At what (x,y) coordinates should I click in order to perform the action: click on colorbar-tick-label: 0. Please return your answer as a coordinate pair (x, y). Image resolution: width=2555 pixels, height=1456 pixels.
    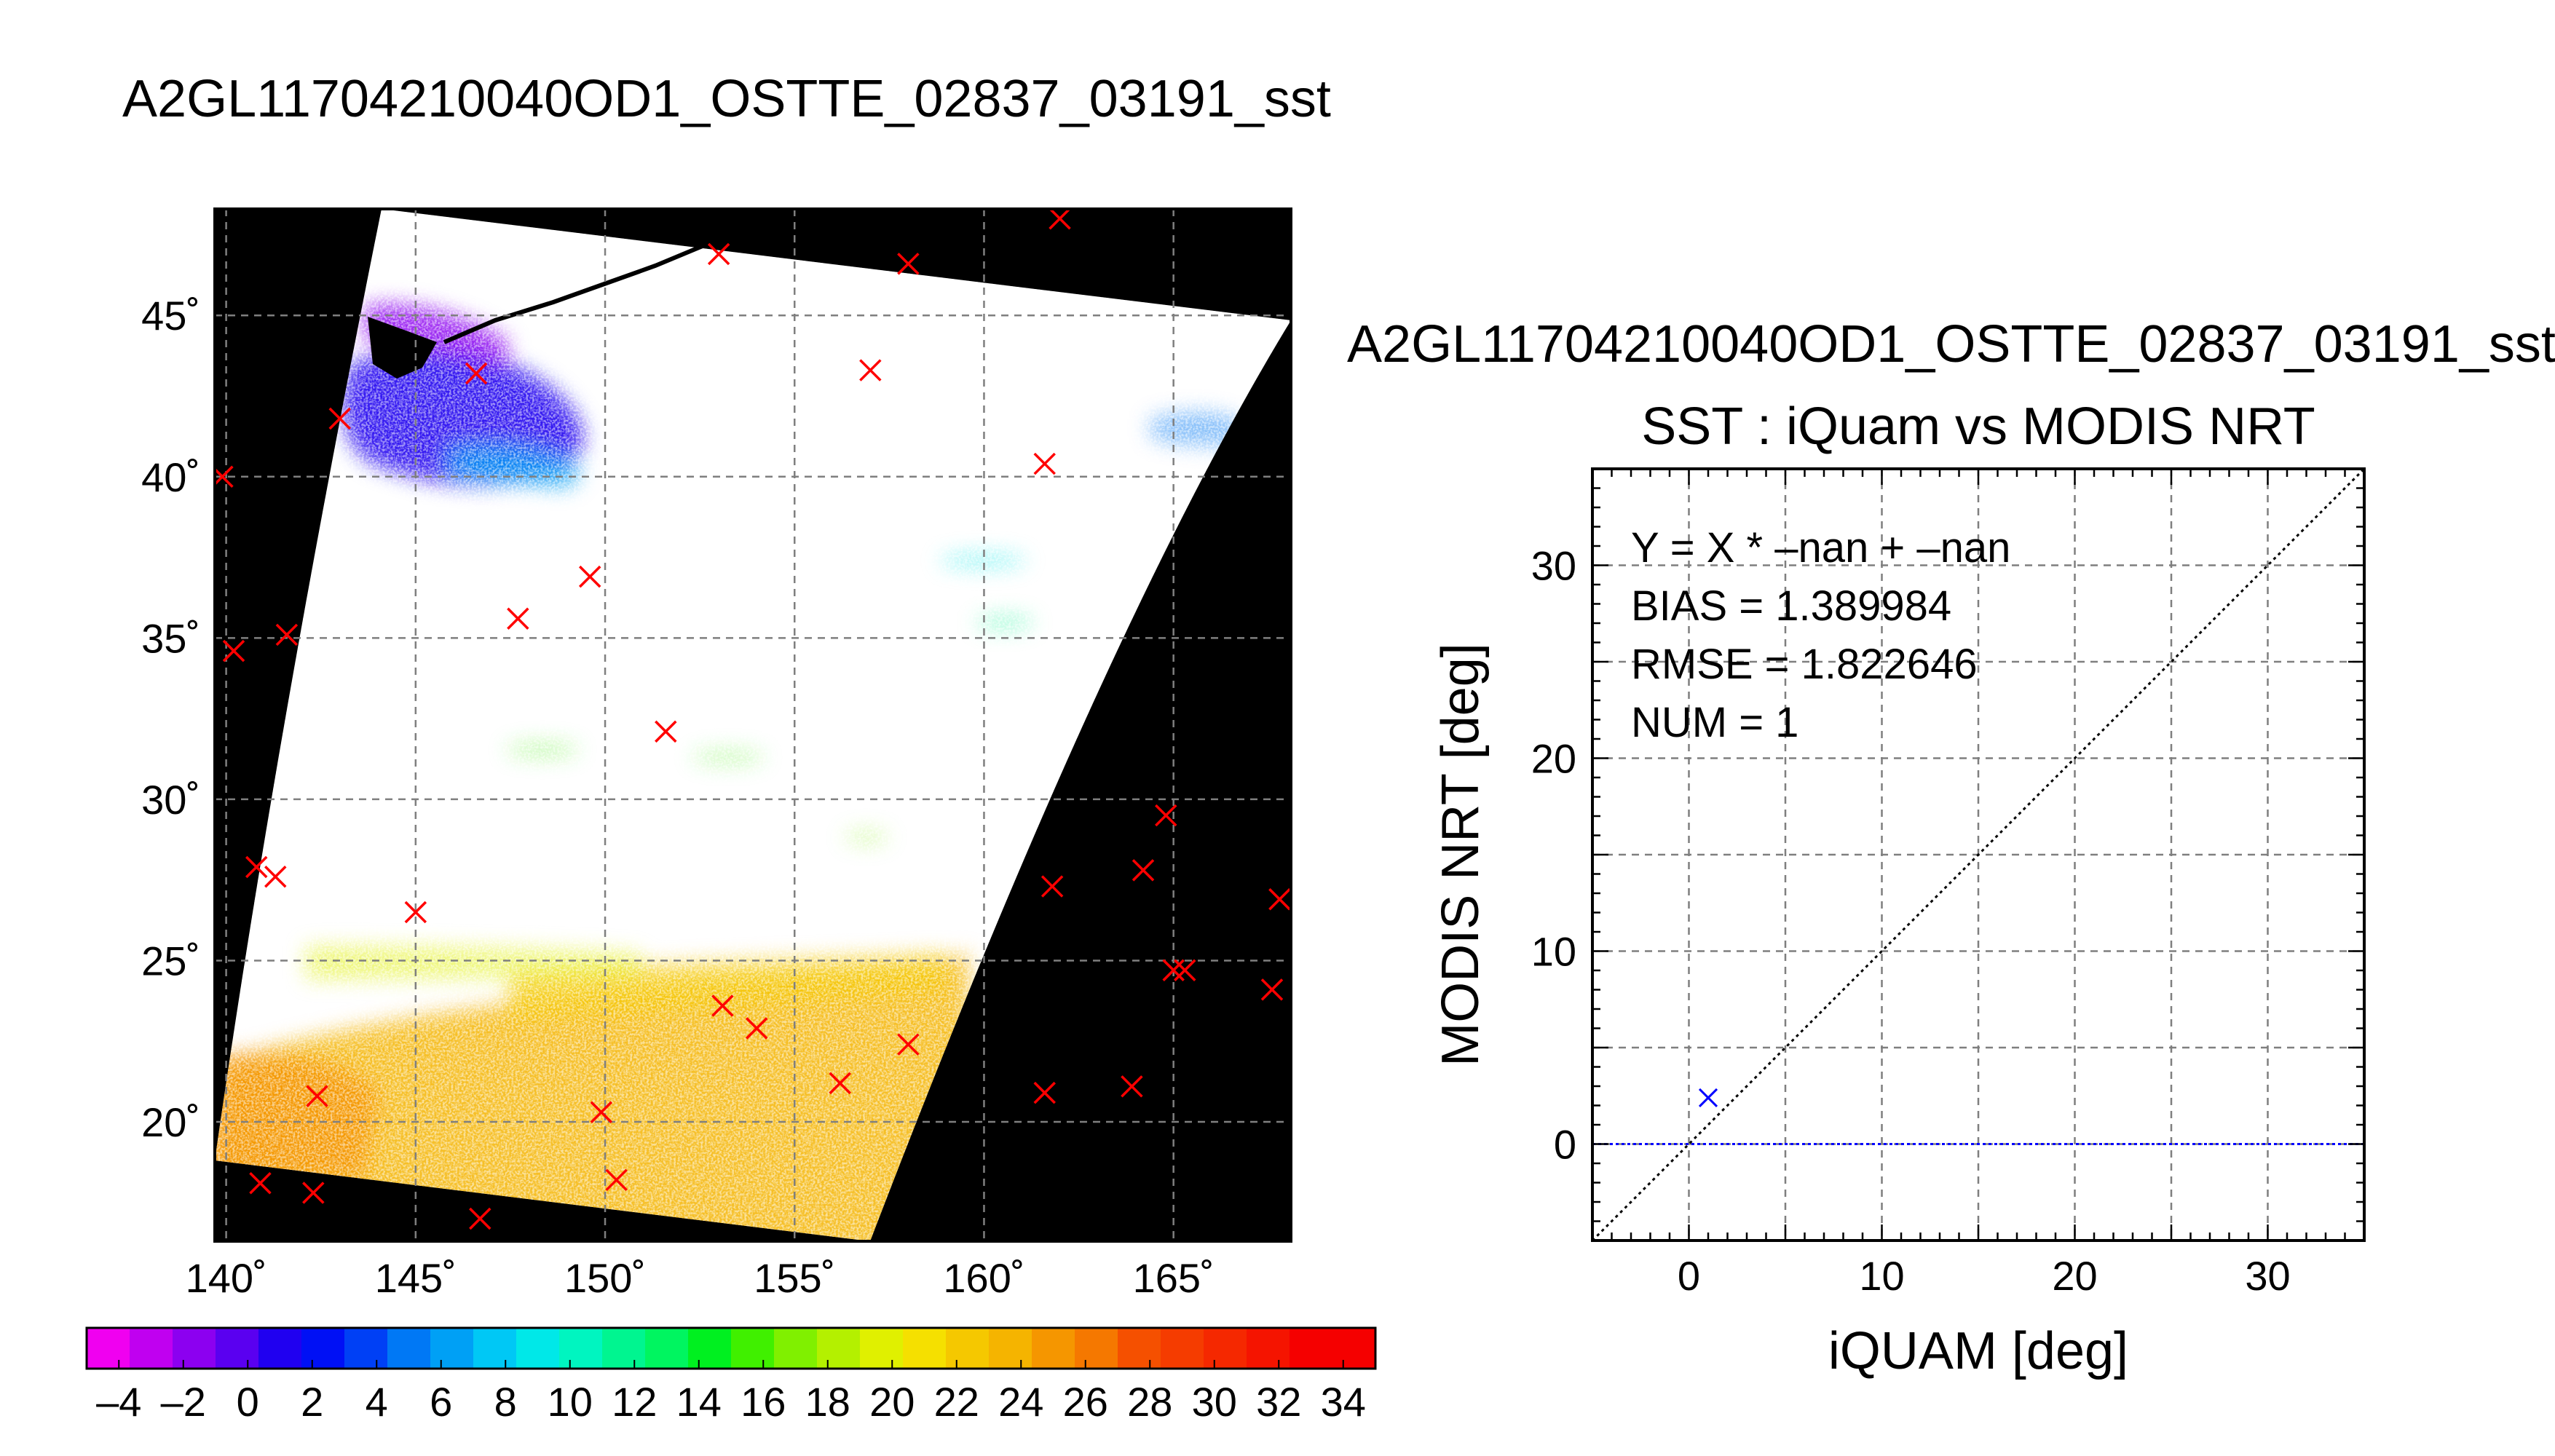
    Looking at the image, I should click on (248, 1402).